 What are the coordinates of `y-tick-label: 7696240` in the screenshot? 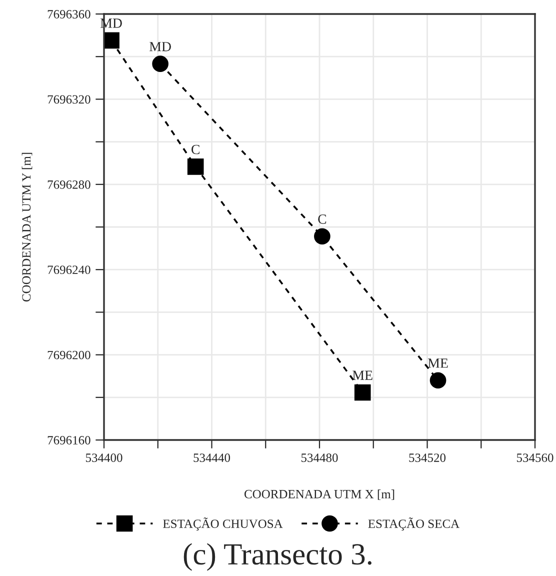 It's located at (69, 270).